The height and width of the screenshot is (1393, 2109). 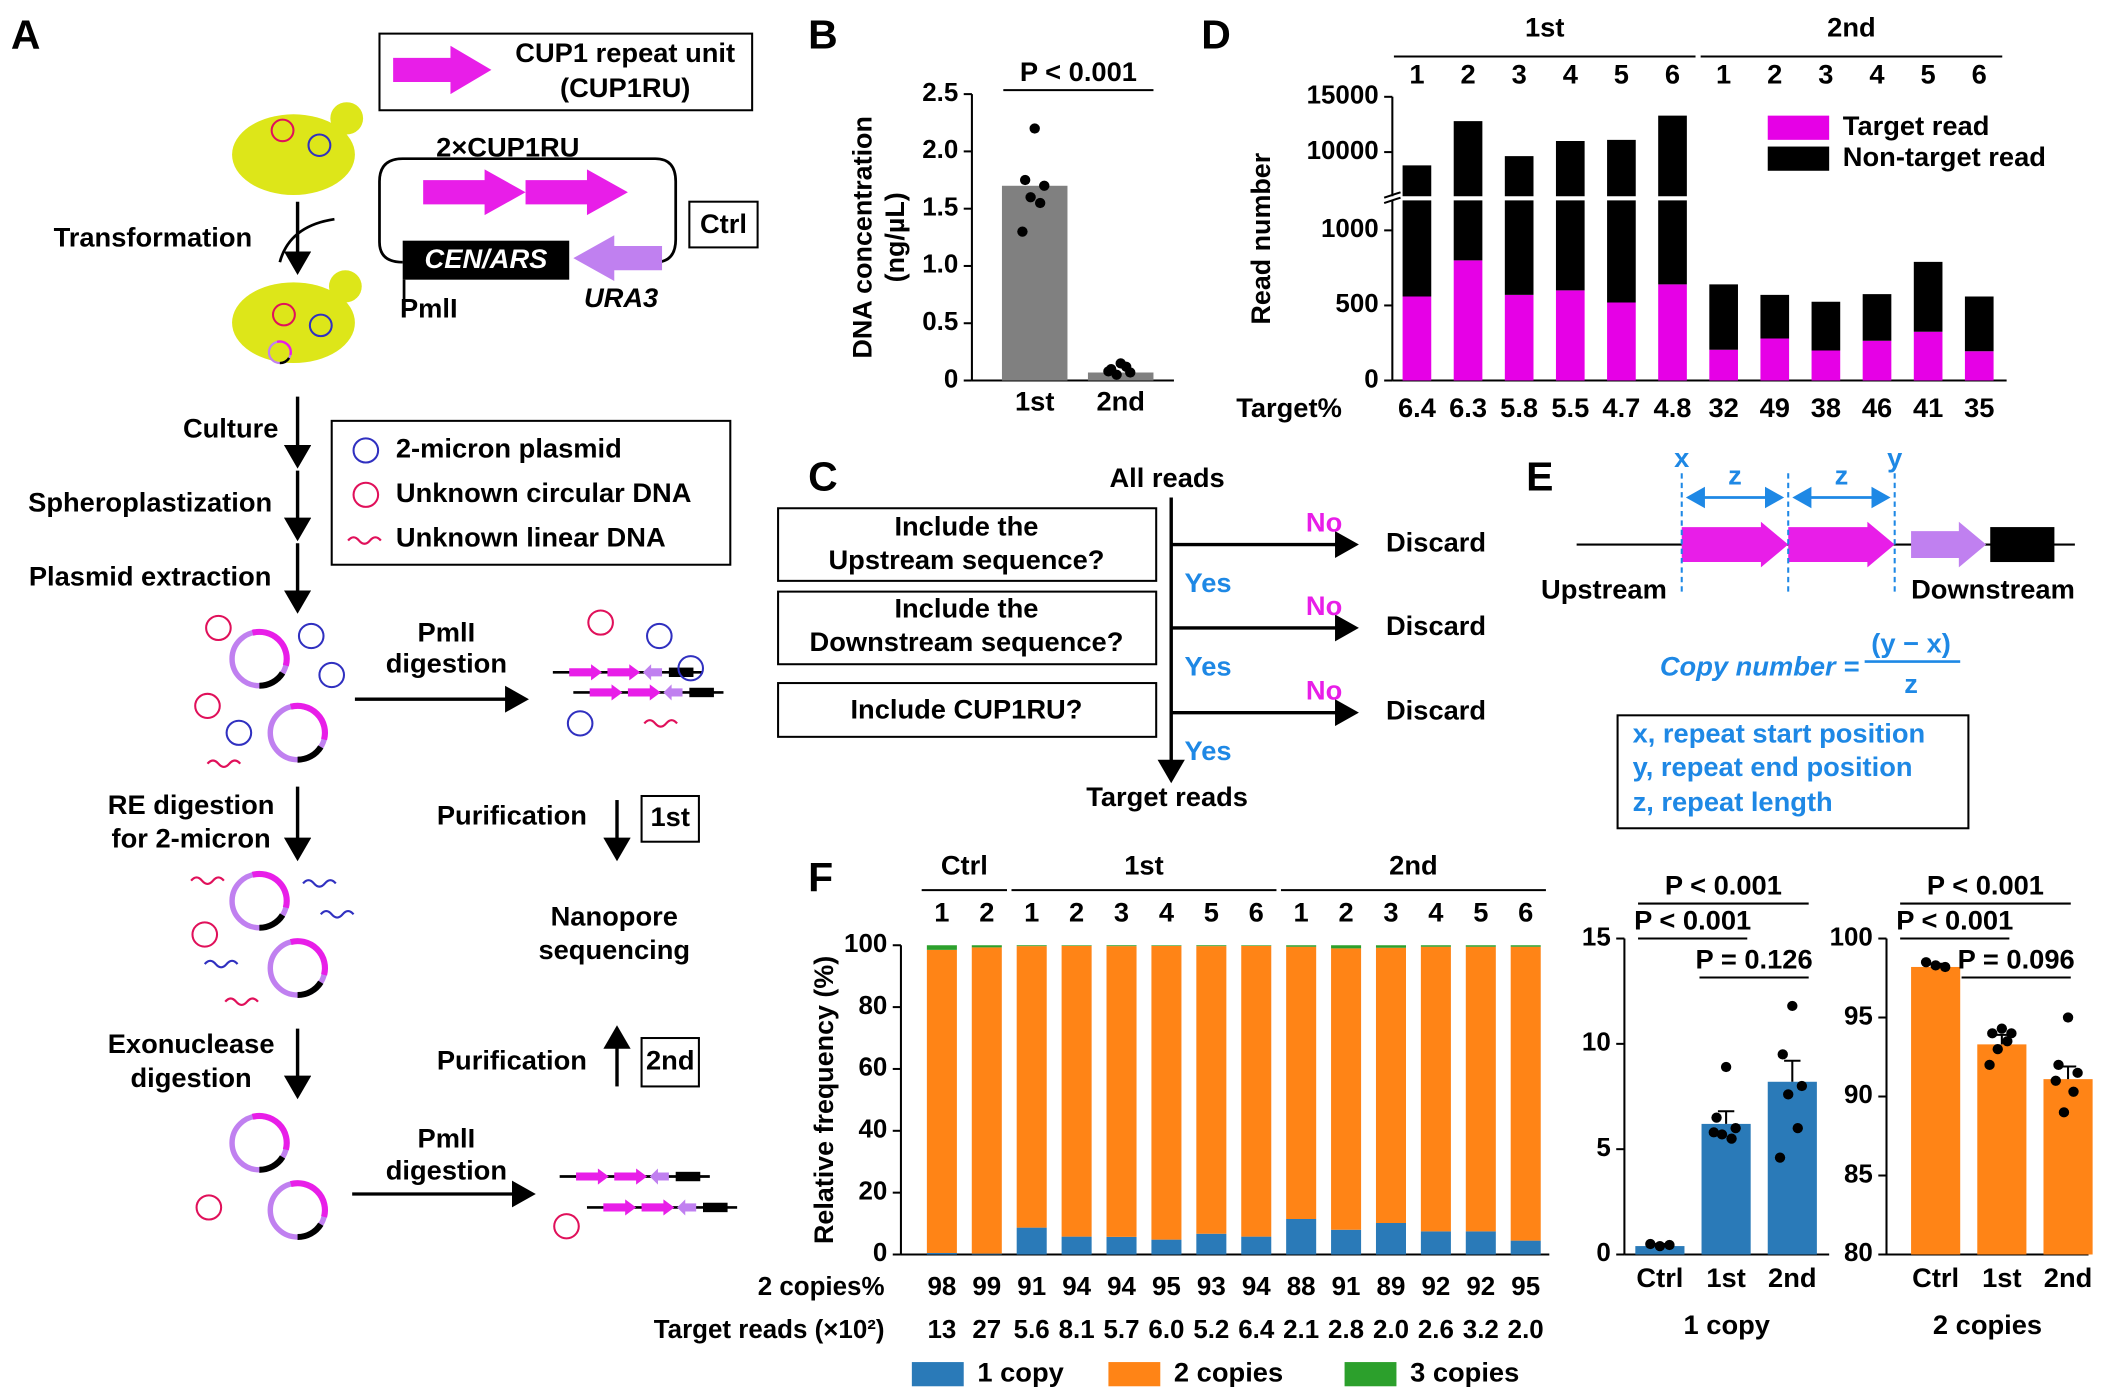 I want to click on step-label: PmlI, so click(x=447, y=632).